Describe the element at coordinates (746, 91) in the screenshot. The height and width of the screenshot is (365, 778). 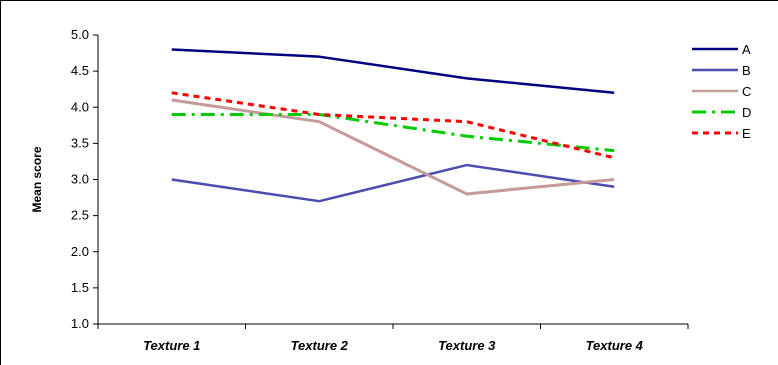
I see `legend-label-c: C` at that location.